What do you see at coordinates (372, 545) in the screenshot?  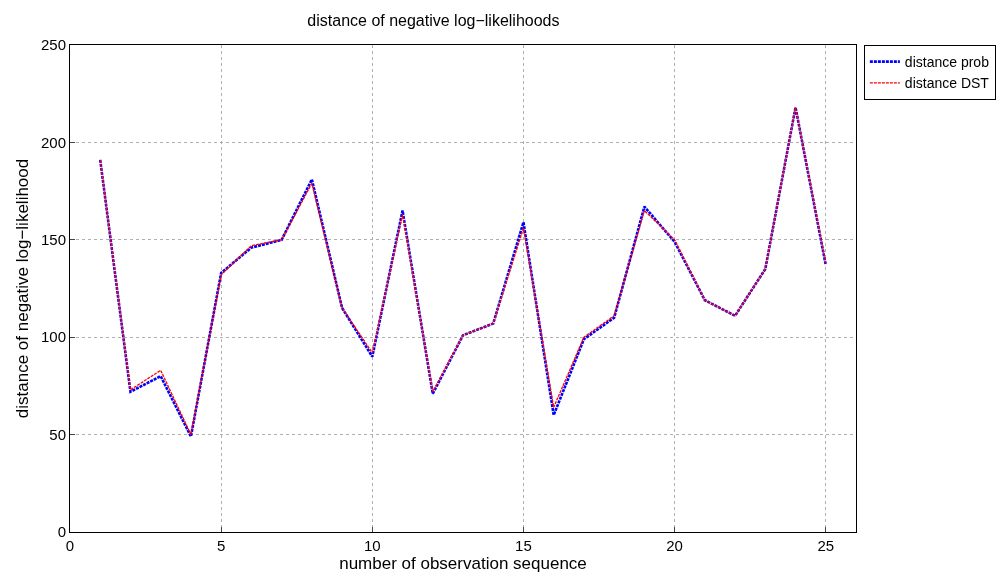 I see `x-tick-label: 10` at bounding box center [372, 545].